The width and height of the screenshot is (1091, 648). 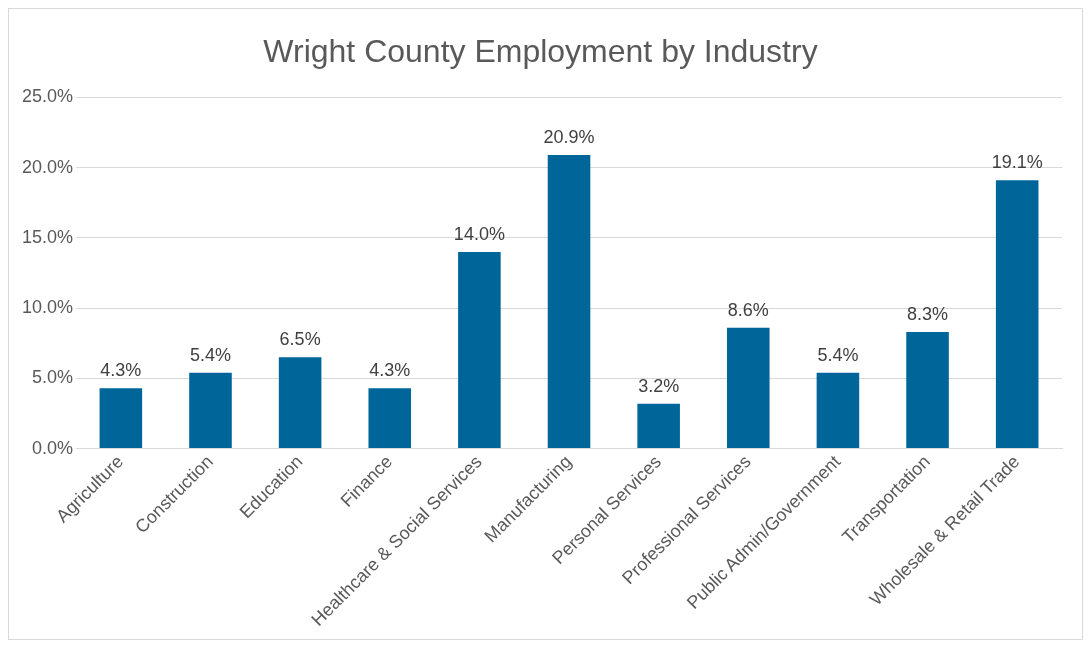 I want to click on data-label: 14.0%, so click(x=479, y=233).